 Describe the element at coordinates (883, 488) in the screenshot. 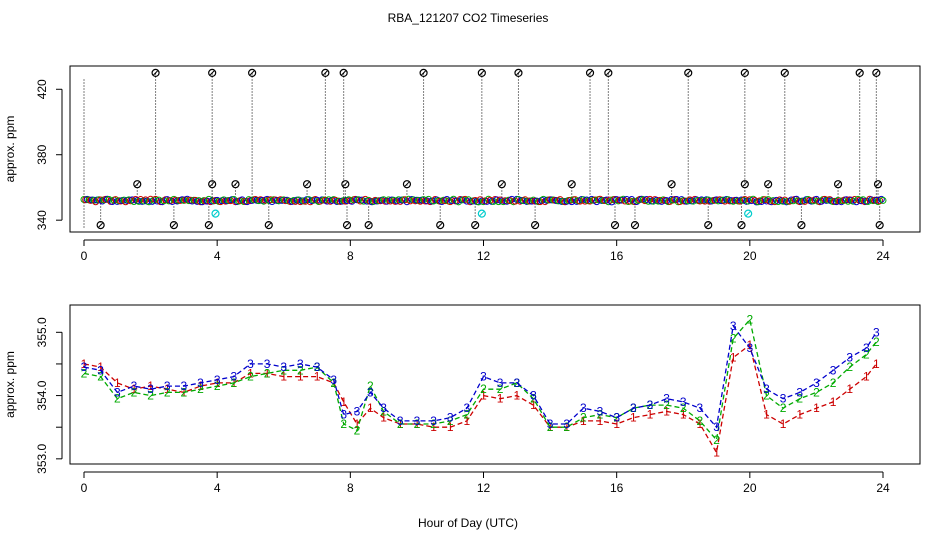

I see `bottom-x-tick-label: 24` at that location.